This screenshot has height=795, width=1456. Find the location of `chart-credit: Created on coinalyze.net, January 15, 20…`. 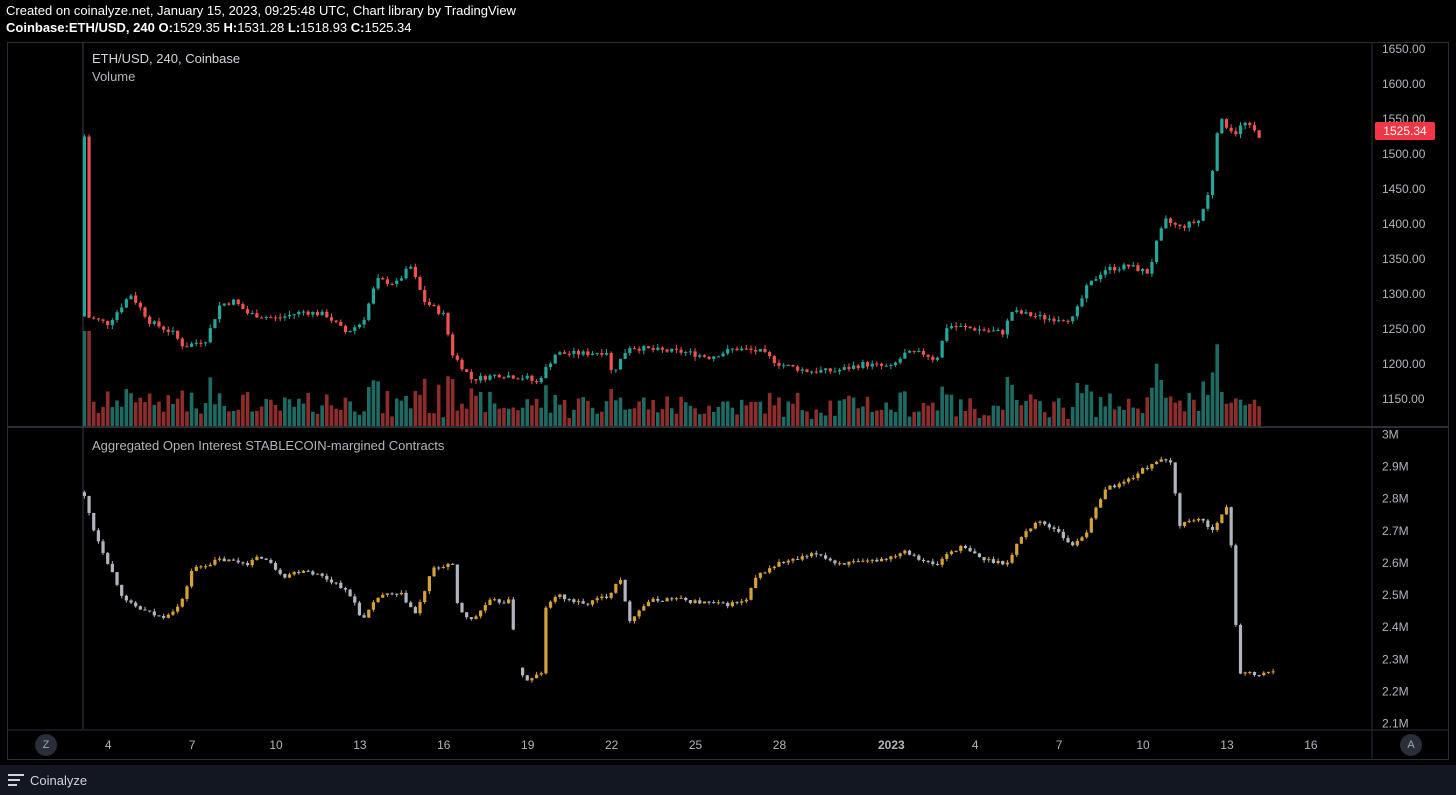

chart-credit: Created on coinalyze.net, January 15, 20… is located at coordinates (261, 10).